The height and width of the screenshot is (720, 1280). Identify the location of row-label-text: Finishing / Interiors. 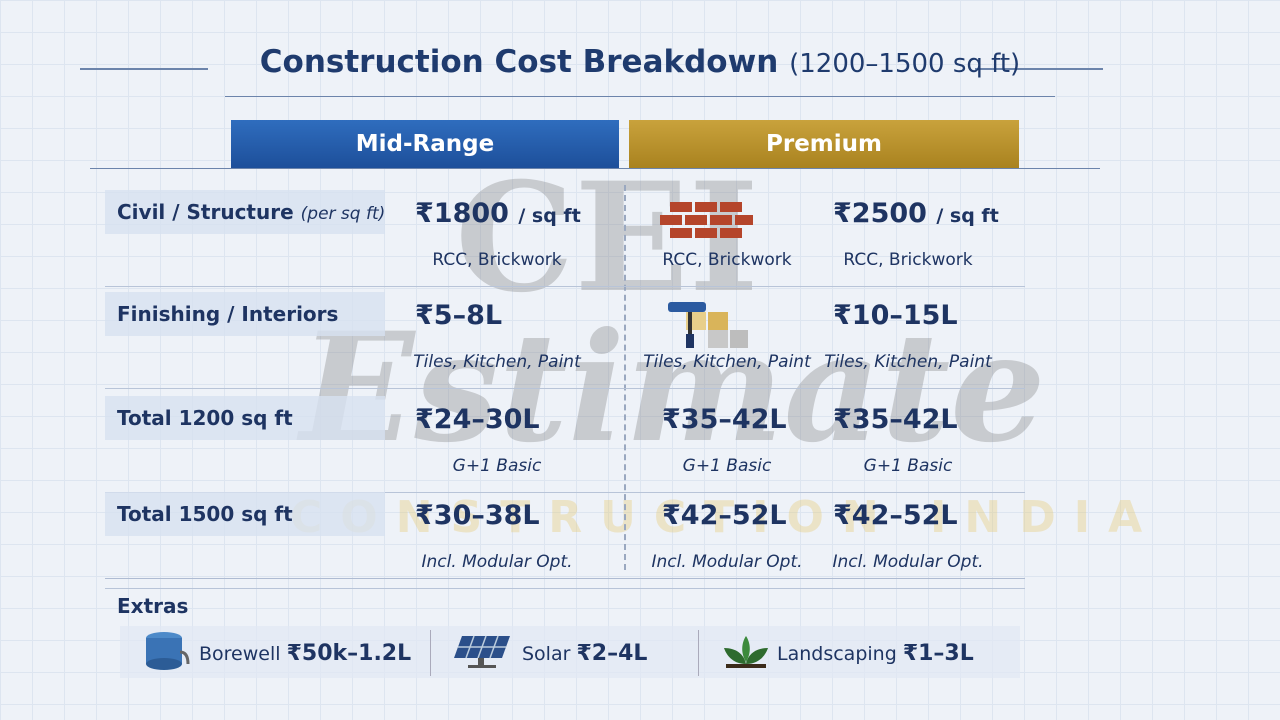
(228, 314).